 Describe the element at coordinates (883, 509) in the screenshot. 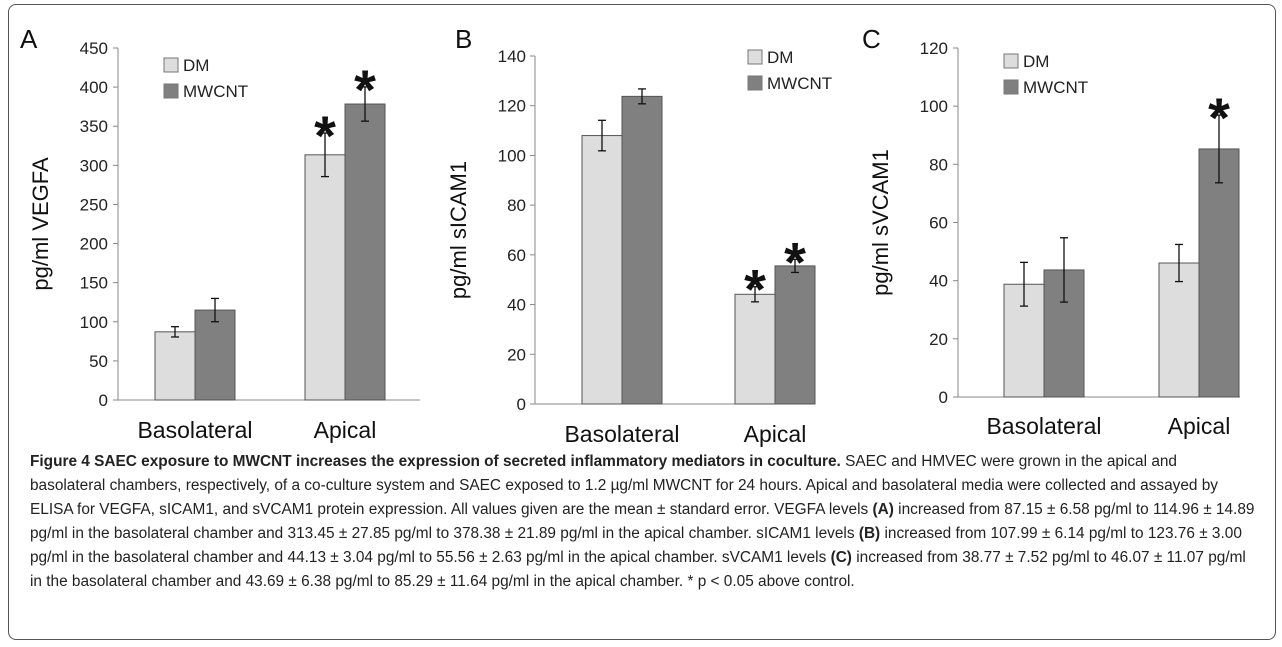

I see `caption-panel-ref: (A)` at that location.